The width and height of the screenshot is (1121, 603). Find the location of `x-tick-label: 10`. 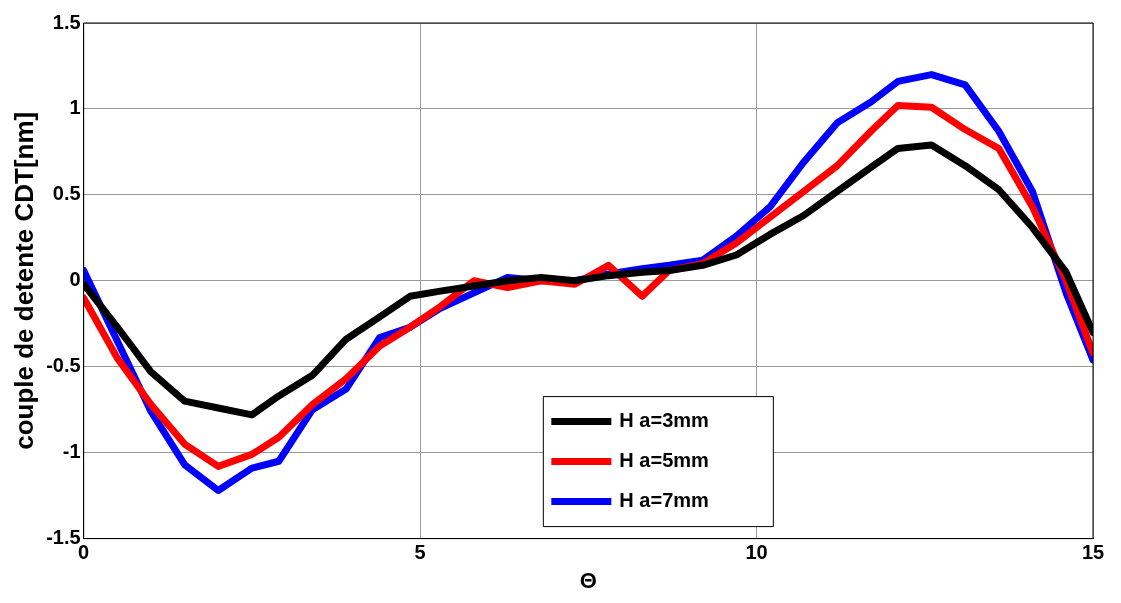

x-tick-label: 10 is located at coordinates (756, 552).